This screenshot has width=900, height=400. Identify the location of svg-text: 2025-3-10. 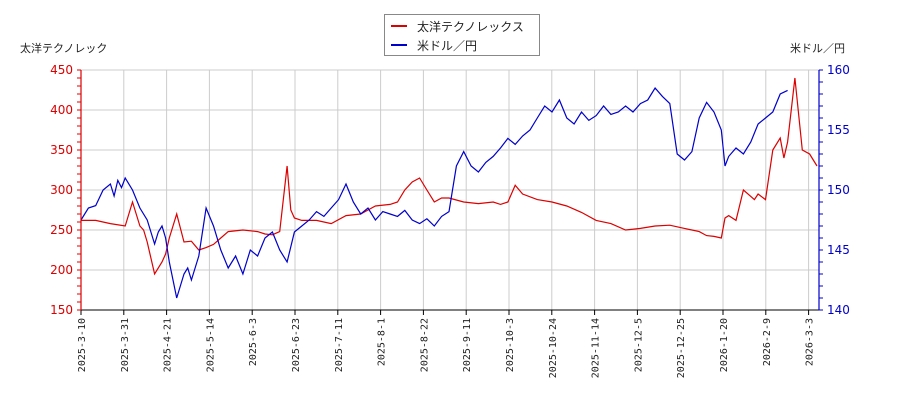
(82, 345).